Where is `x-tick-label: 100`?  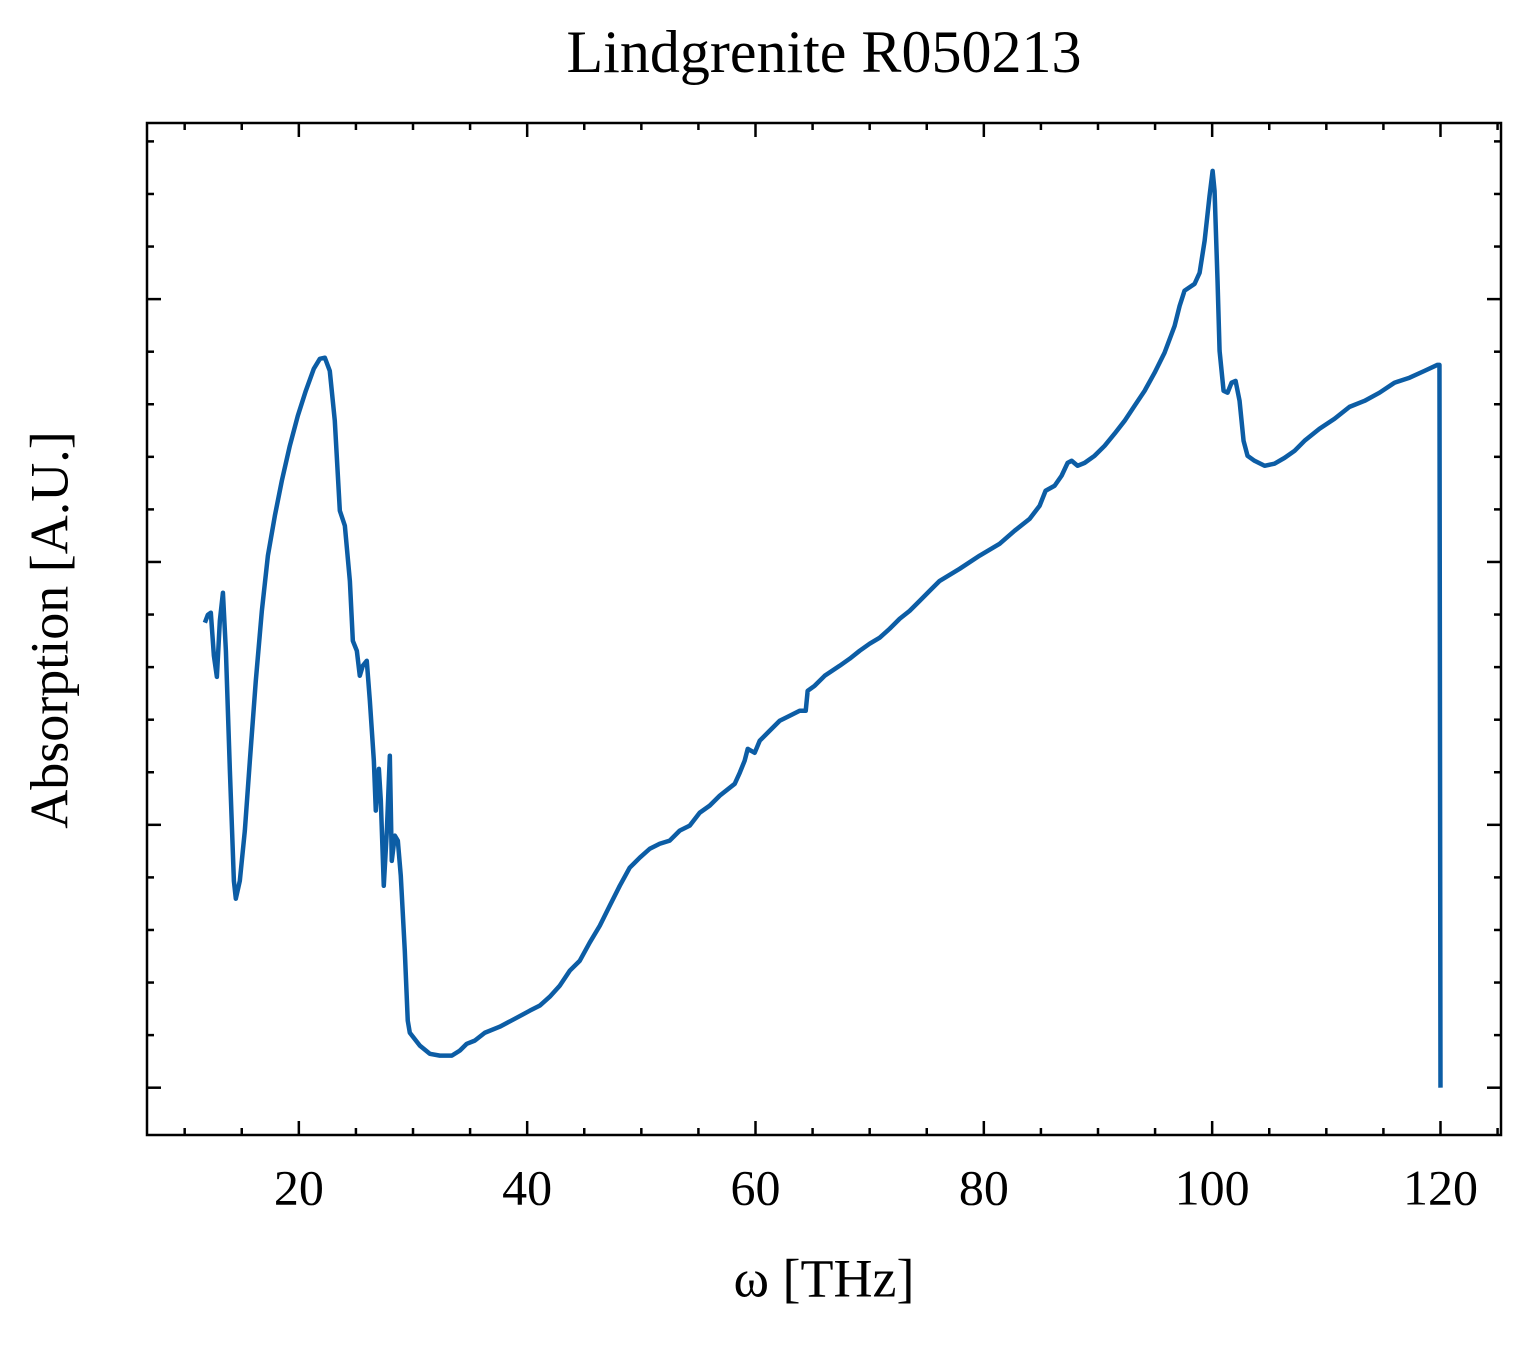 x-tick-label: 100 is located at coordinates (1212, 1187).